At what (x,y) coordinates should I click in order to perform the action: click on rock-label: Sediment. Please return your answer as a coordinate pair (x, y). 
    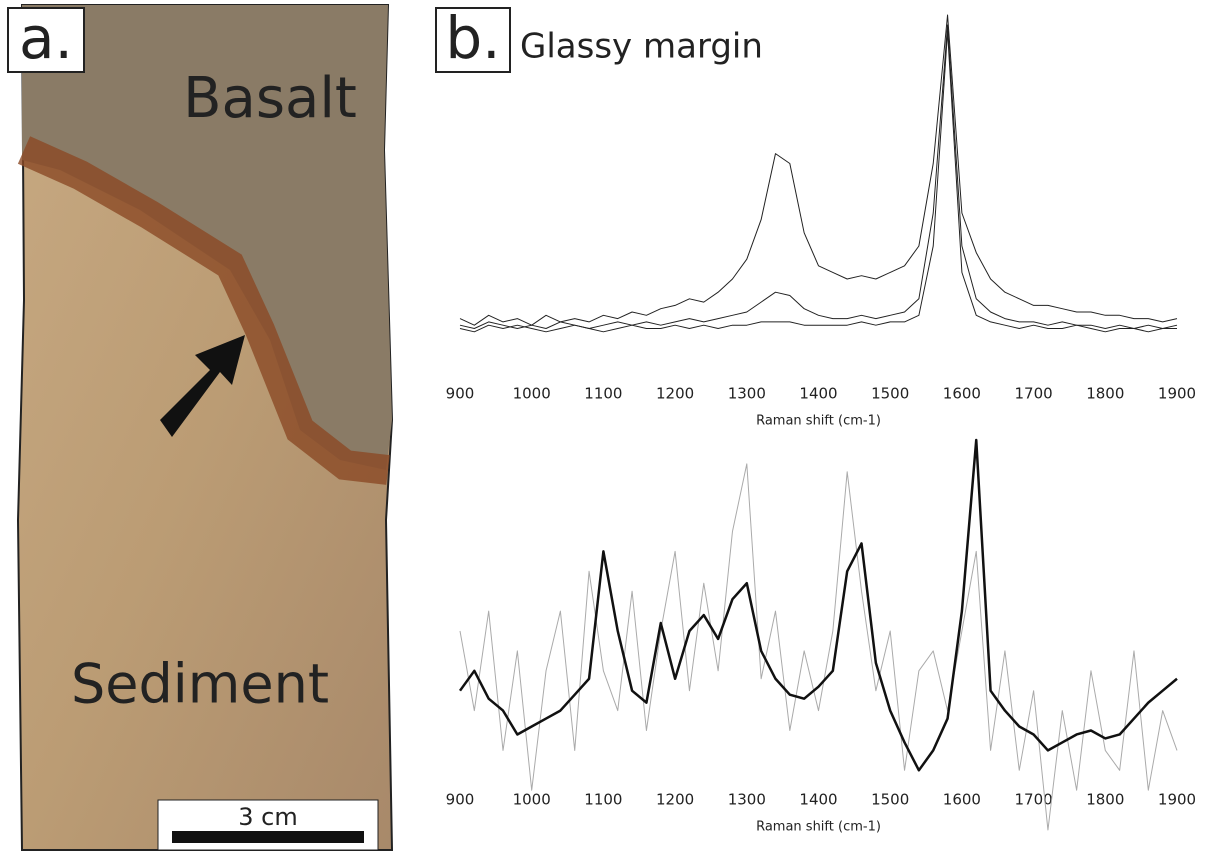
    Looking at the image, I should click on (200, 684).